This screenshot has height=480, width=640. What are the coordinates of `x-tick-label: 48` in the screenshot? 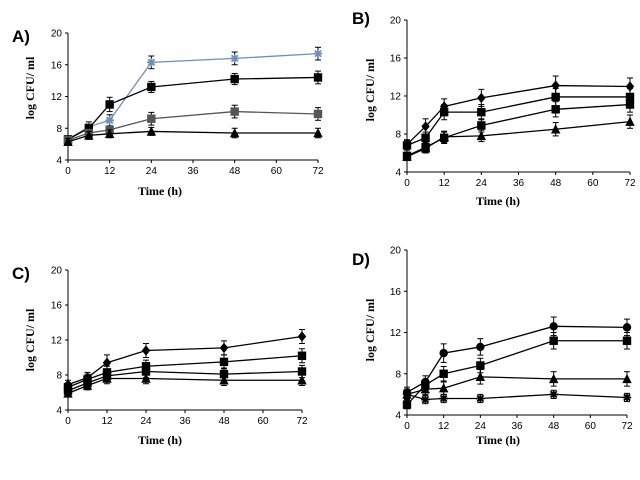 It's located at (235, 171).